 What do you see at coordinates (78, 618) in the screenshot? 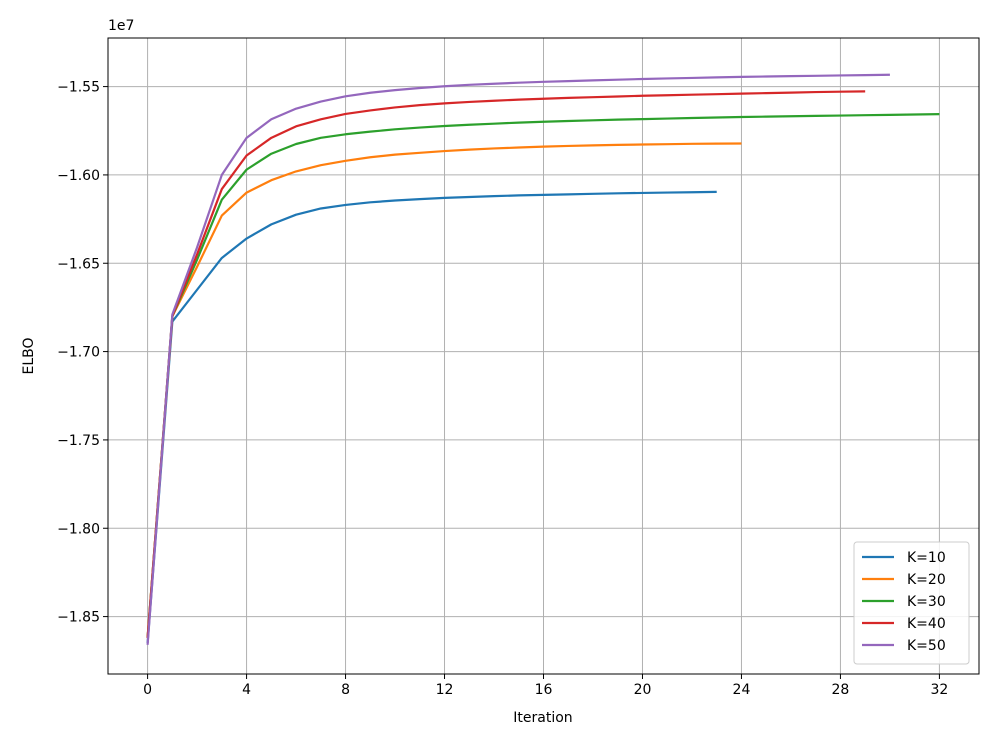
I see `y-tick-label: −1.85` at bounding box center [78, 618].